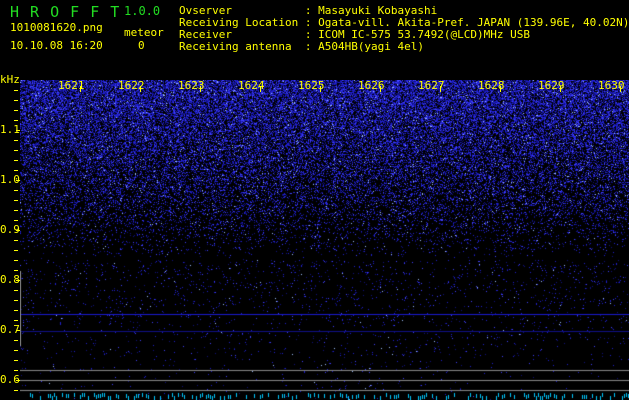 The height and width of the screenshot is (400, 629). Describe the element at coordinates (245, 10) in the screenshot. I see `info-label: Ovserver :` at that location.